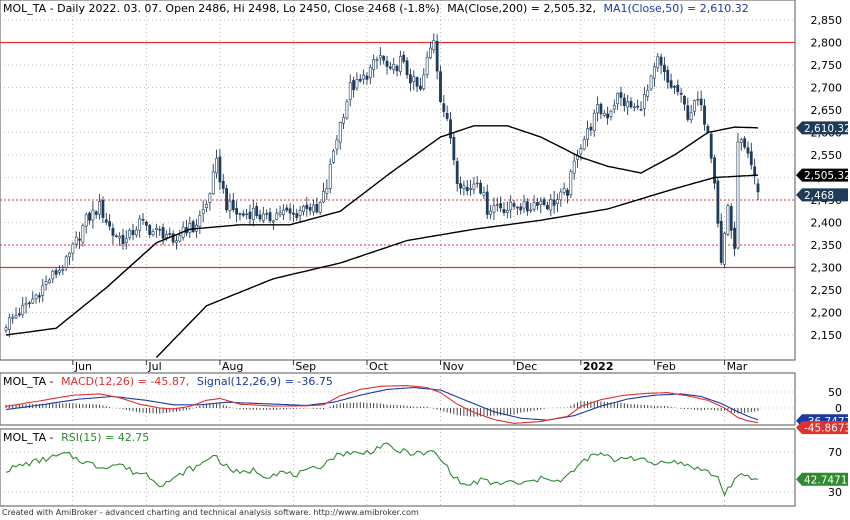 The height and width of the screenshot is (520, 850). Describe the element at coordinates (827, 110) in the screenshot. I see `price-y-tick-label: 2,650` at that location.